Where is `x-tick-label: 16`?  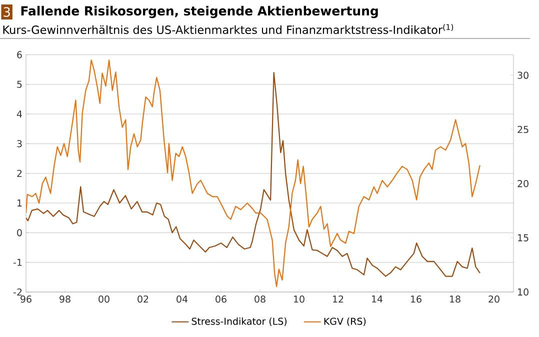
x-tick-label: 16 is located at coordinates (416, 299).